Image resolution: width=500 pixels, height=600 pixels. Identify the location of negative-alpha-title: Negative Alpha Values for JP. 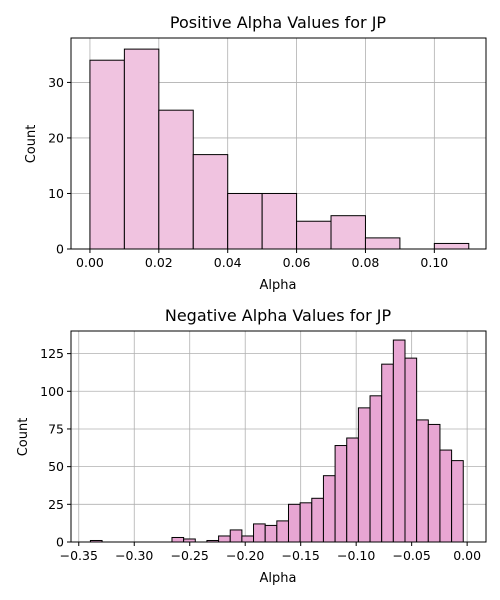
(278, 315).